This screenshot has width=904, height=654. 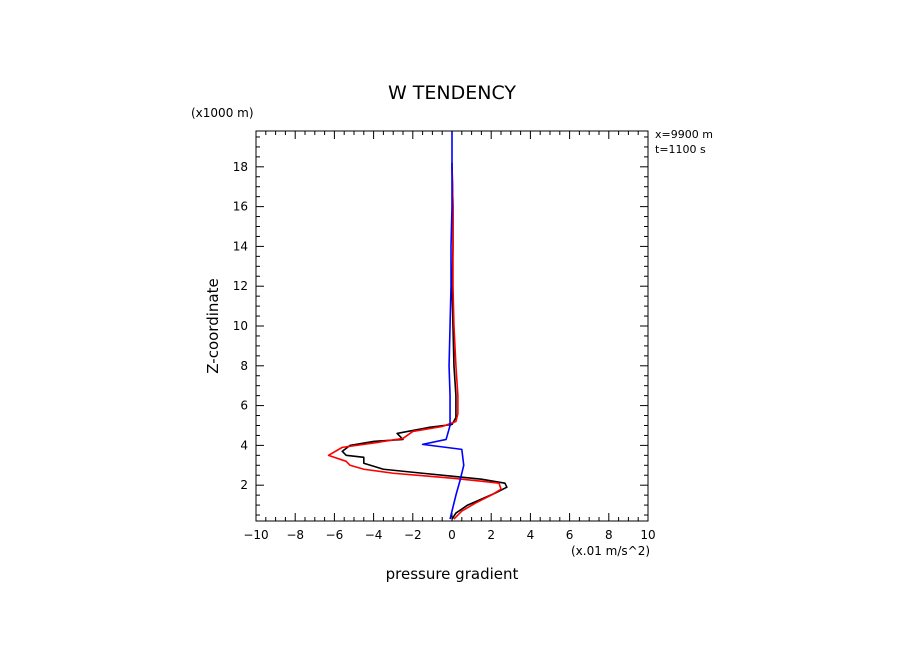 What do you see at coordinates (295, 535) in the screenshot?
I see `x-tick-label: −8` at bounding box center [295, 535].